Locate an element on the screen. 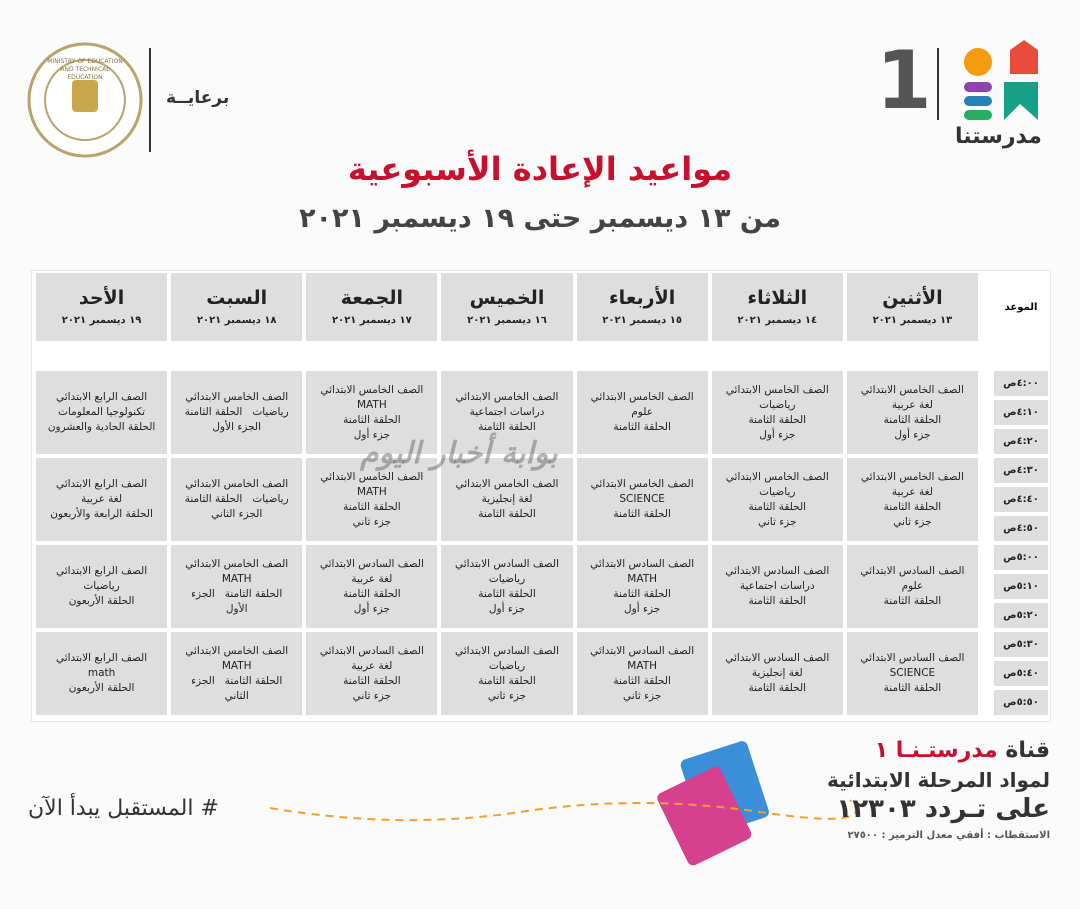 This screenshot has height=909, width=1080. time-slot: ٤:٢٠ص is located at coordinates (1021, 441).